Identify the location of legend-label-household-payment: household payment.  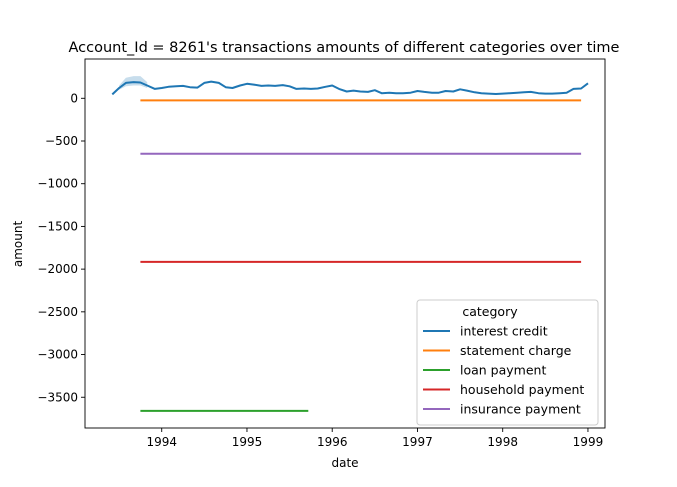
(522, 389).